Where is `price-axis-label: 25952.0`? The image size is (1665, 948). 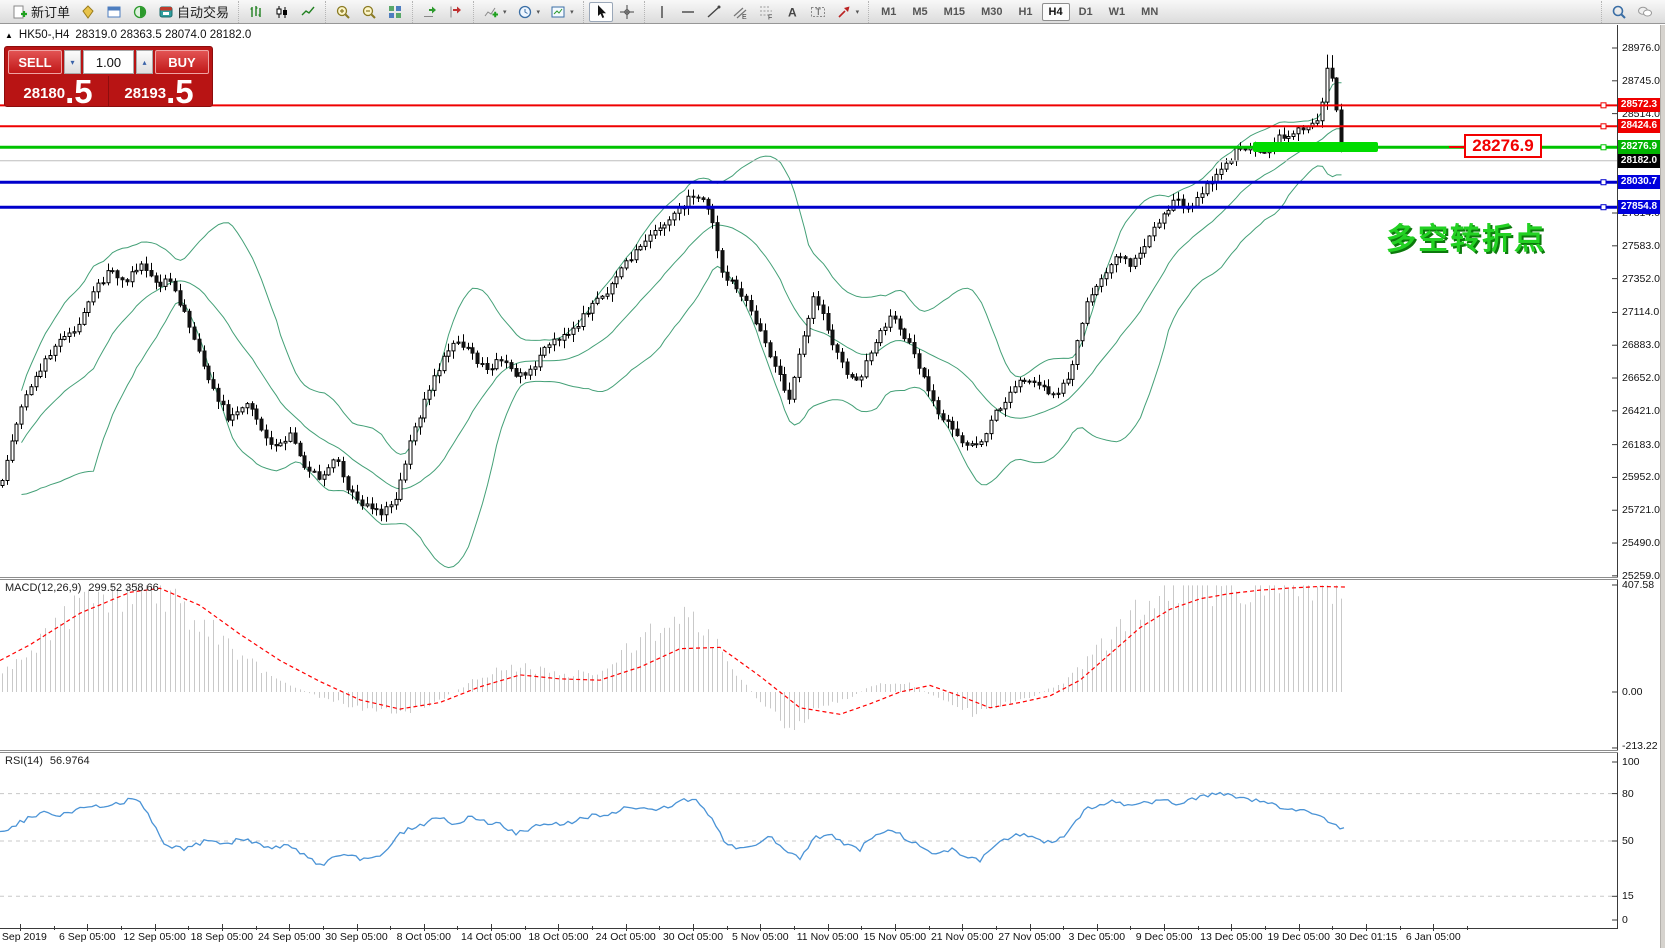 price-axis-label: 25952.0 is located at coordinates (1641, 477).